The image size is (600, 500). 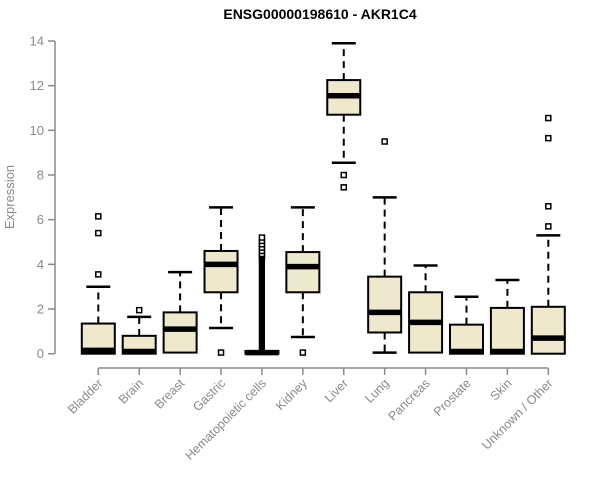 I want to click on outlier-lung, so click(x=384, y=141).